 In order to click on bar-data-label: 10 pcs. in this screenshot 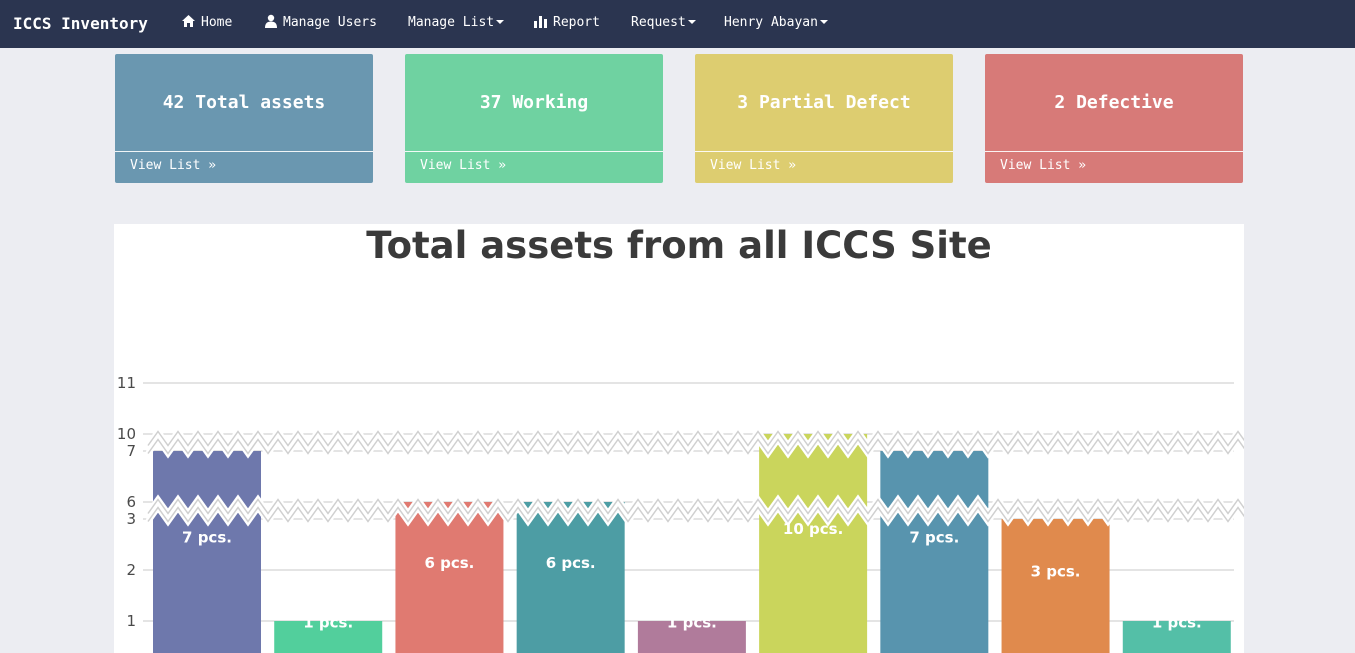, I will do `click(813, 529)`.